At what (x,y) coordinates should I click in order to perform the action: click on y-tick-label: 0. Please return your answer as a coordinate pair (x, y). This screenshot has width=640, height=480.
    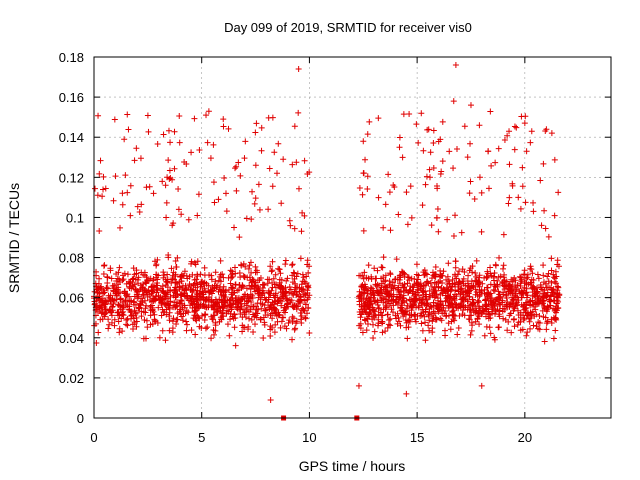
    Looking at the image, I should click on (80, 418).